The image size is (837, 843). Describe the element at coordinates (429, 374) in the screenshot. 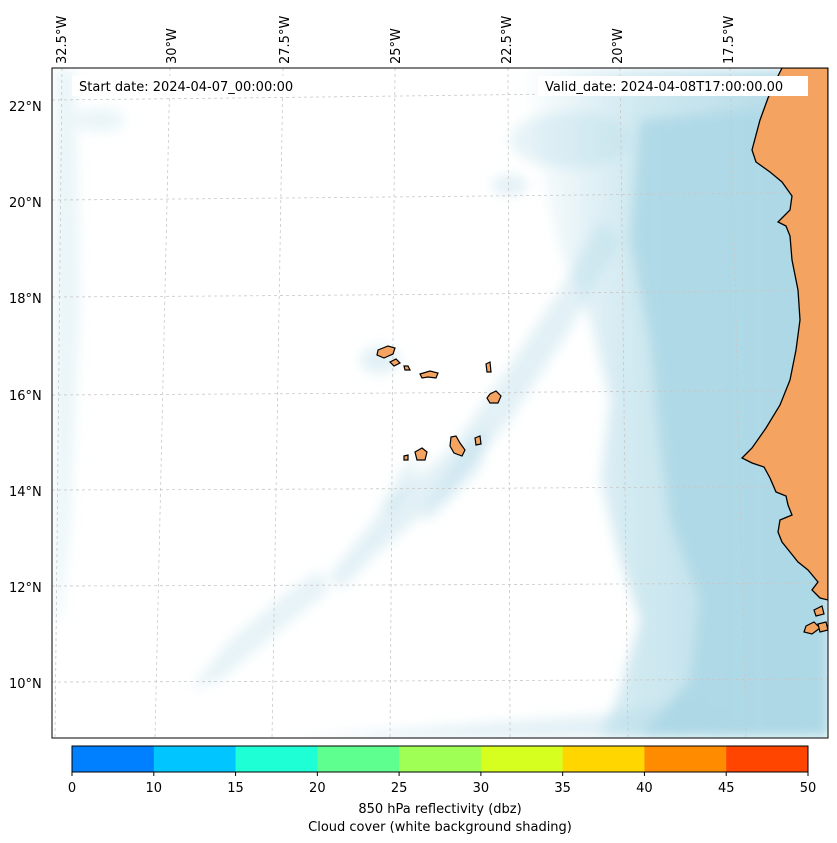

I see `island-sao-nicolau` at that location.